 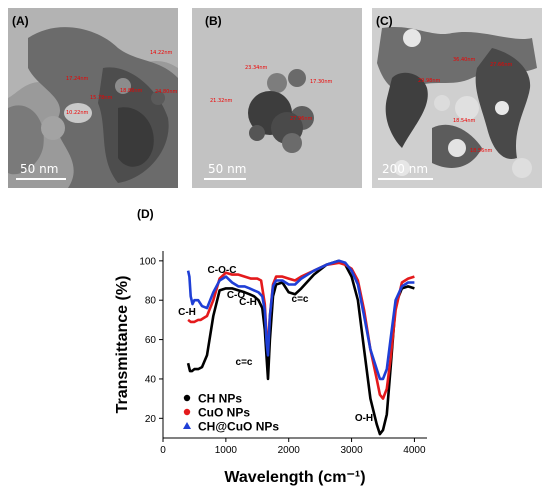 I want to click on y-tick-label: 100, so click(x=147, y=261).